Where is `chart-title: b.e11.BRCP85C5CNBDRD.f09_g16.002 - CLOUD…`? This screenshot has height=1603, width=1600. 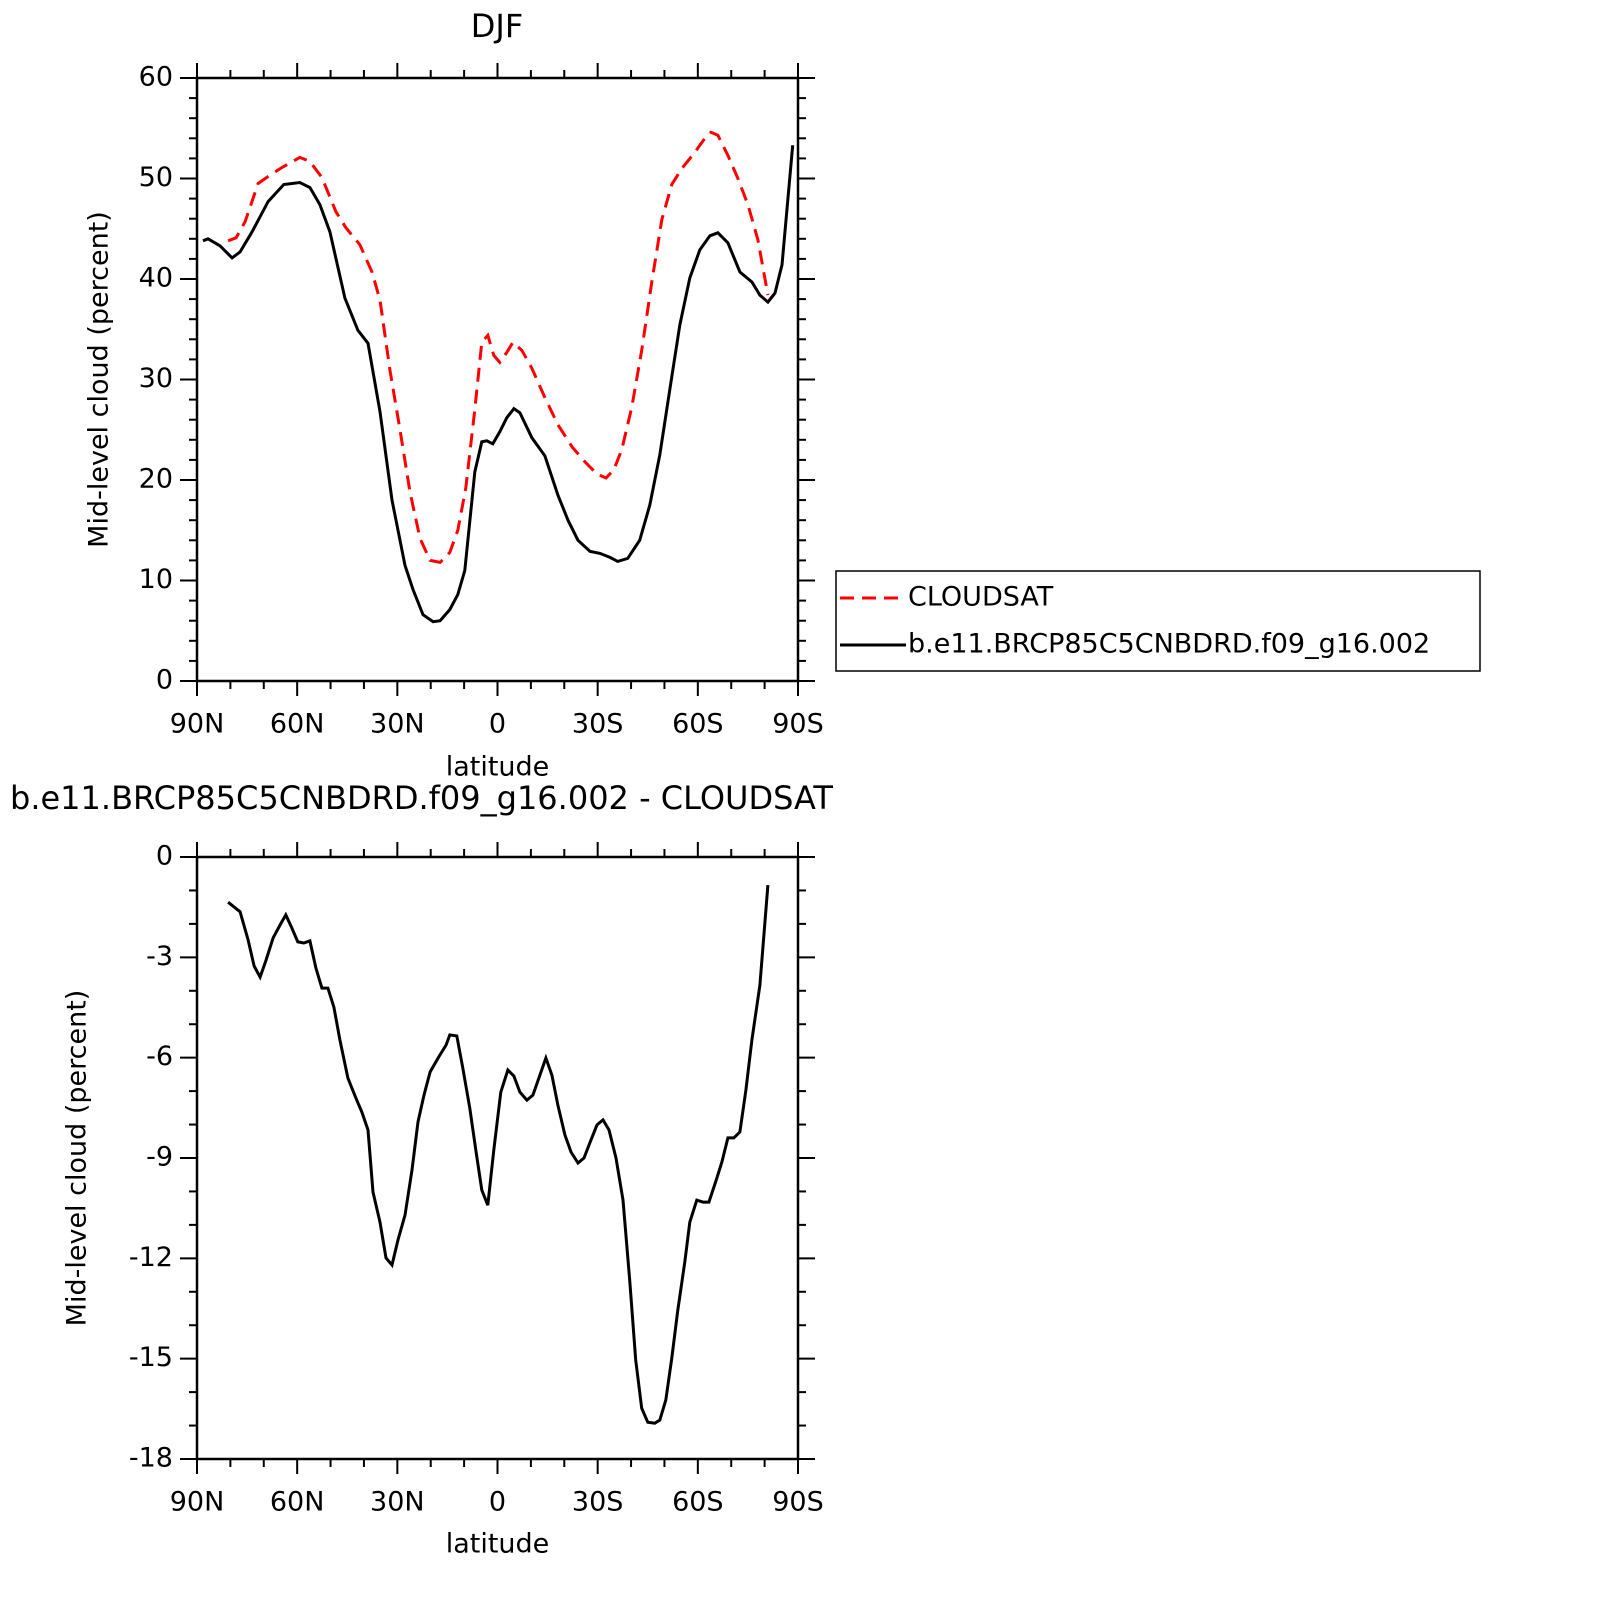 chart-title: b.e11.BRCP85C5CNBDRD.f09_g16.002 - CLOUD… is located at coordinates (421, 798).